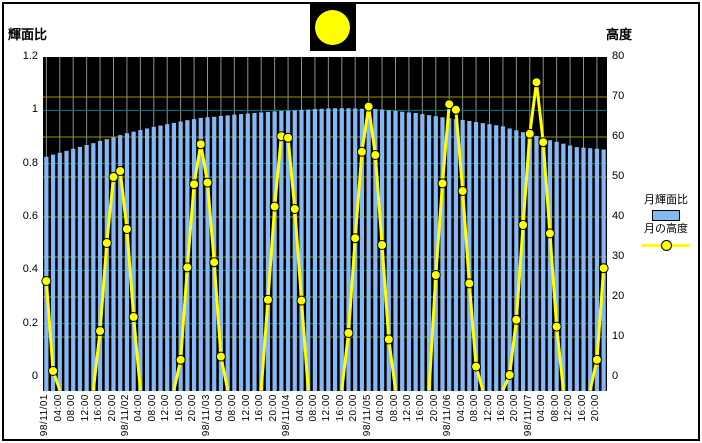 The image size is (702, 443). I want to click on x-axis-label: 98/11/05, so click(367, 415).